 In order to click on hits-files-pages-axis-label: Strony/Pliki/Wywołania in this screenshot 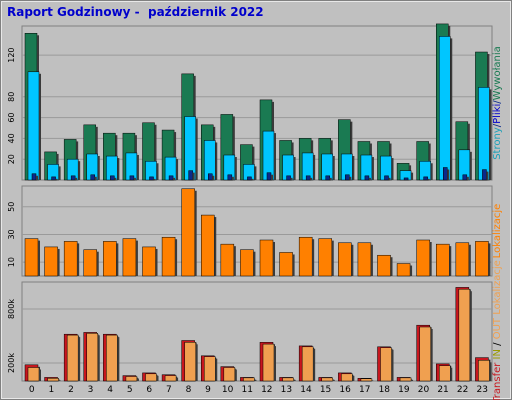, I will do `click(497, 103)`.